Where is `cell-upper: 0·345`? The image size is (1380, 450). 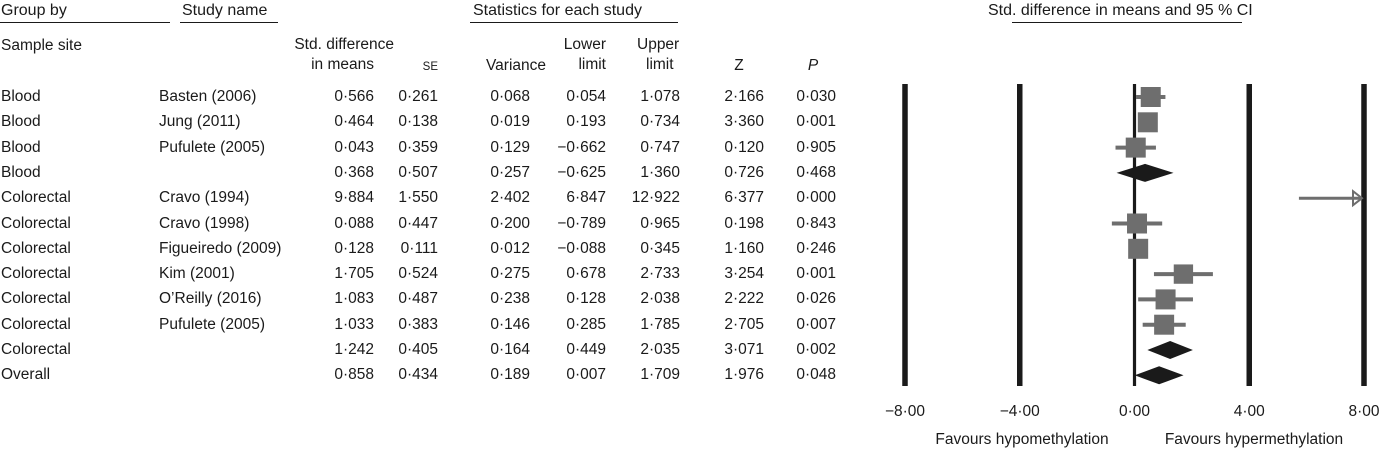
cell-upper: 0·345 is located at coordinates (660, 248).